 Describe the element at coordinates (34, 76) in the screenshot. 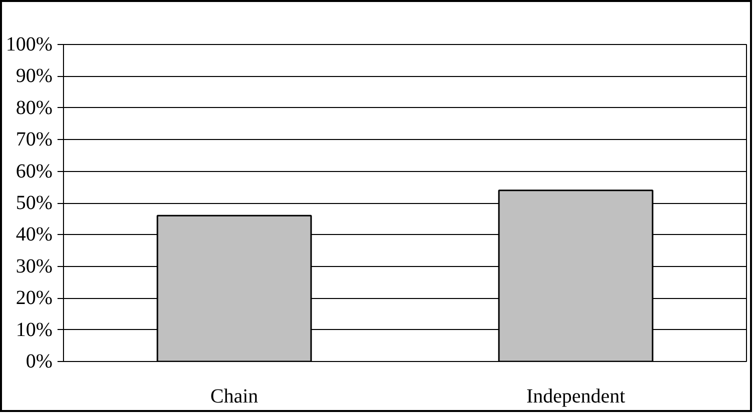

I see `y-tick-label: 90%` at that location.